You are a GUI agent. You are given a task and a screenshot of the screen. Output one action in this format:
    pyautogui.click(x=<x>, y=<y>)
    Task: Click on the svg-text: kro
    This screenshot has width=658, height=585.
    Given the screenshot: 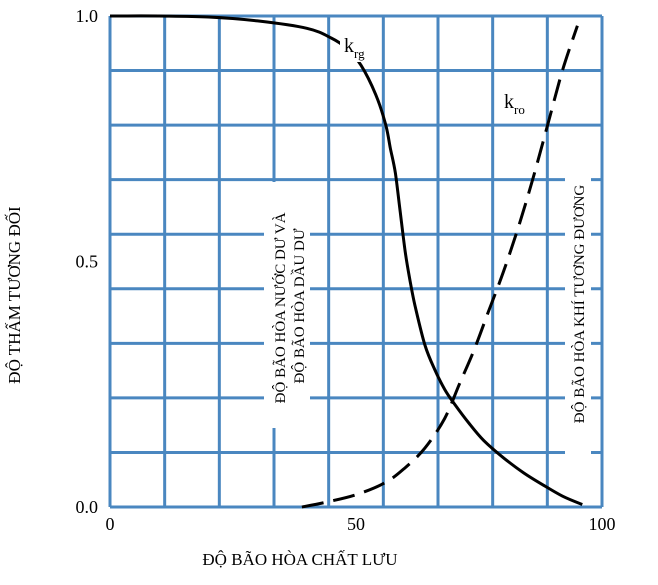 What is the action you would take?
    pyautogui.click(x=514, y=104)
    